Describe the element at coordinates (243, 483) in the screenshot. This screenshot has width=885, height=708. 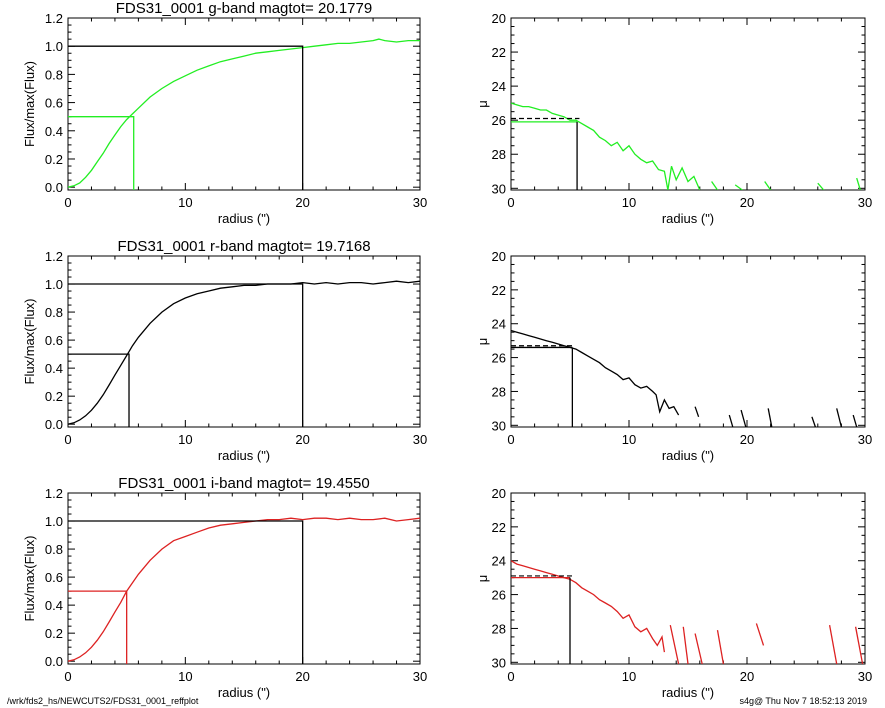
I see `panel-title: FDS31_0001 i-band magtot= 19.4550` at that location.